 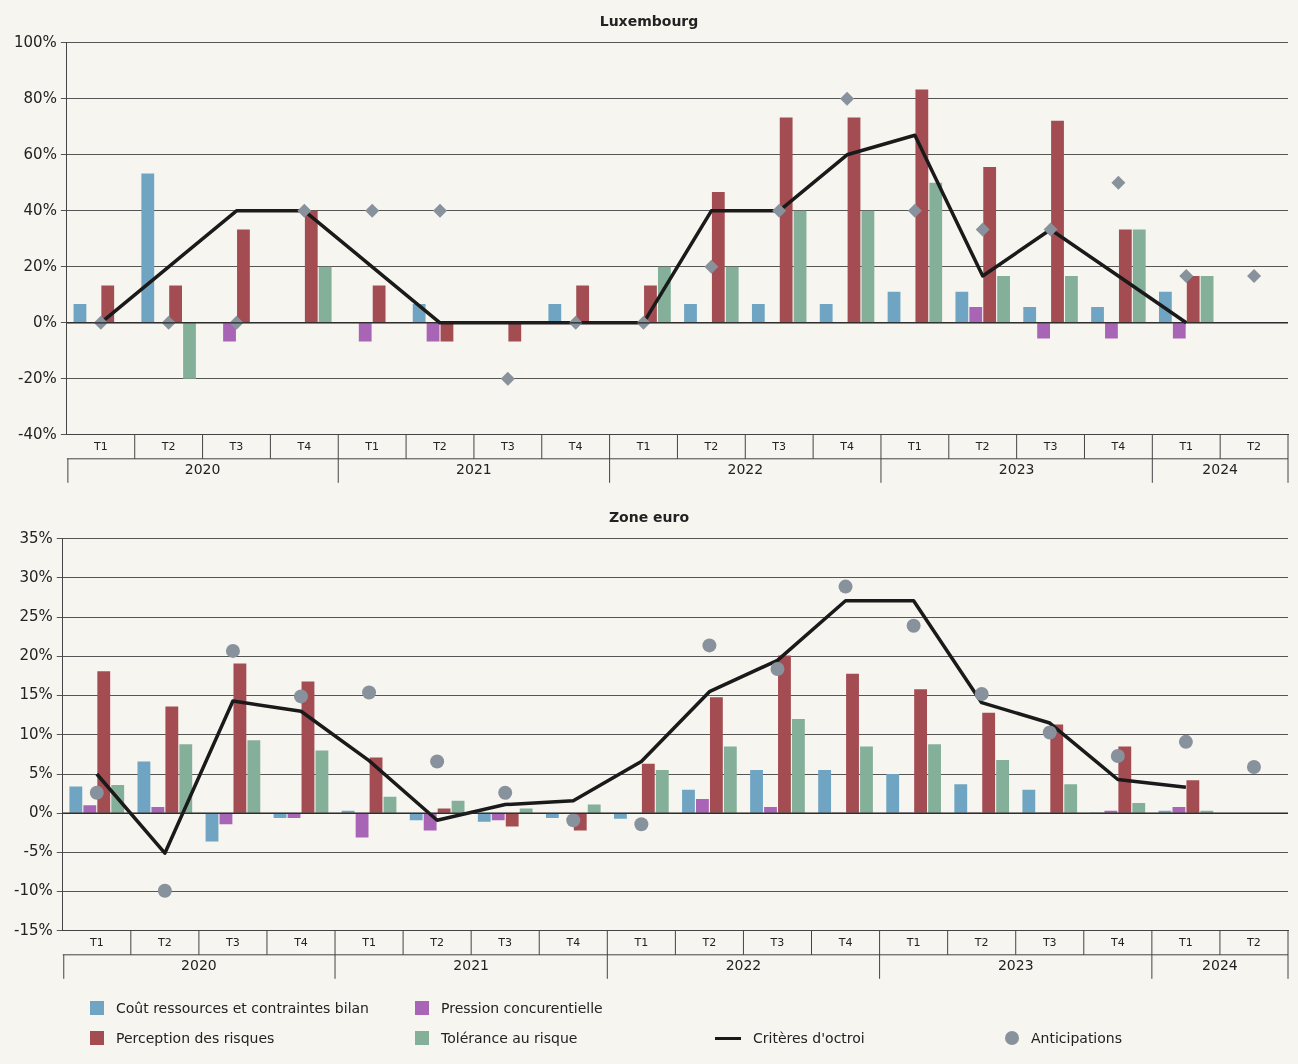 I want to click on y-tick-label: 25%, so click(x=36, y=616).